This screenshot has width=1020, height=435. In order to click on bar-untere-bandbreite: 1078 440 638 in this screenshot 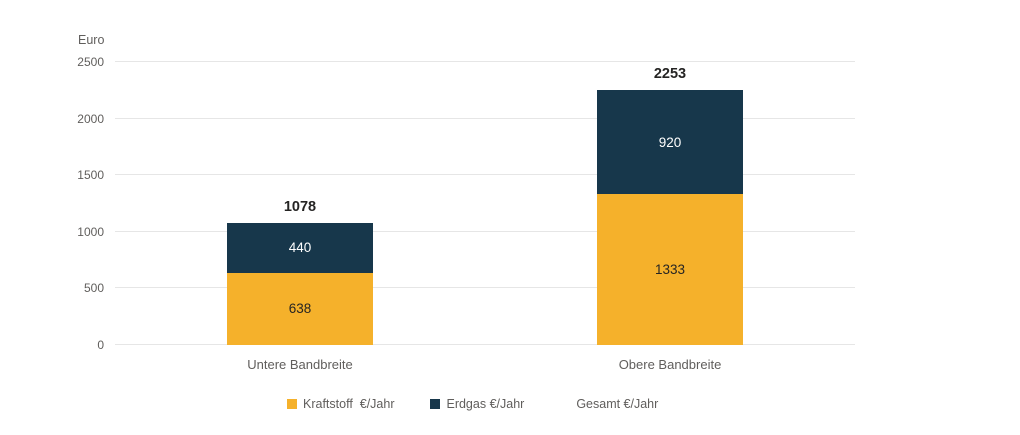, I will do `click(300, 272)`.